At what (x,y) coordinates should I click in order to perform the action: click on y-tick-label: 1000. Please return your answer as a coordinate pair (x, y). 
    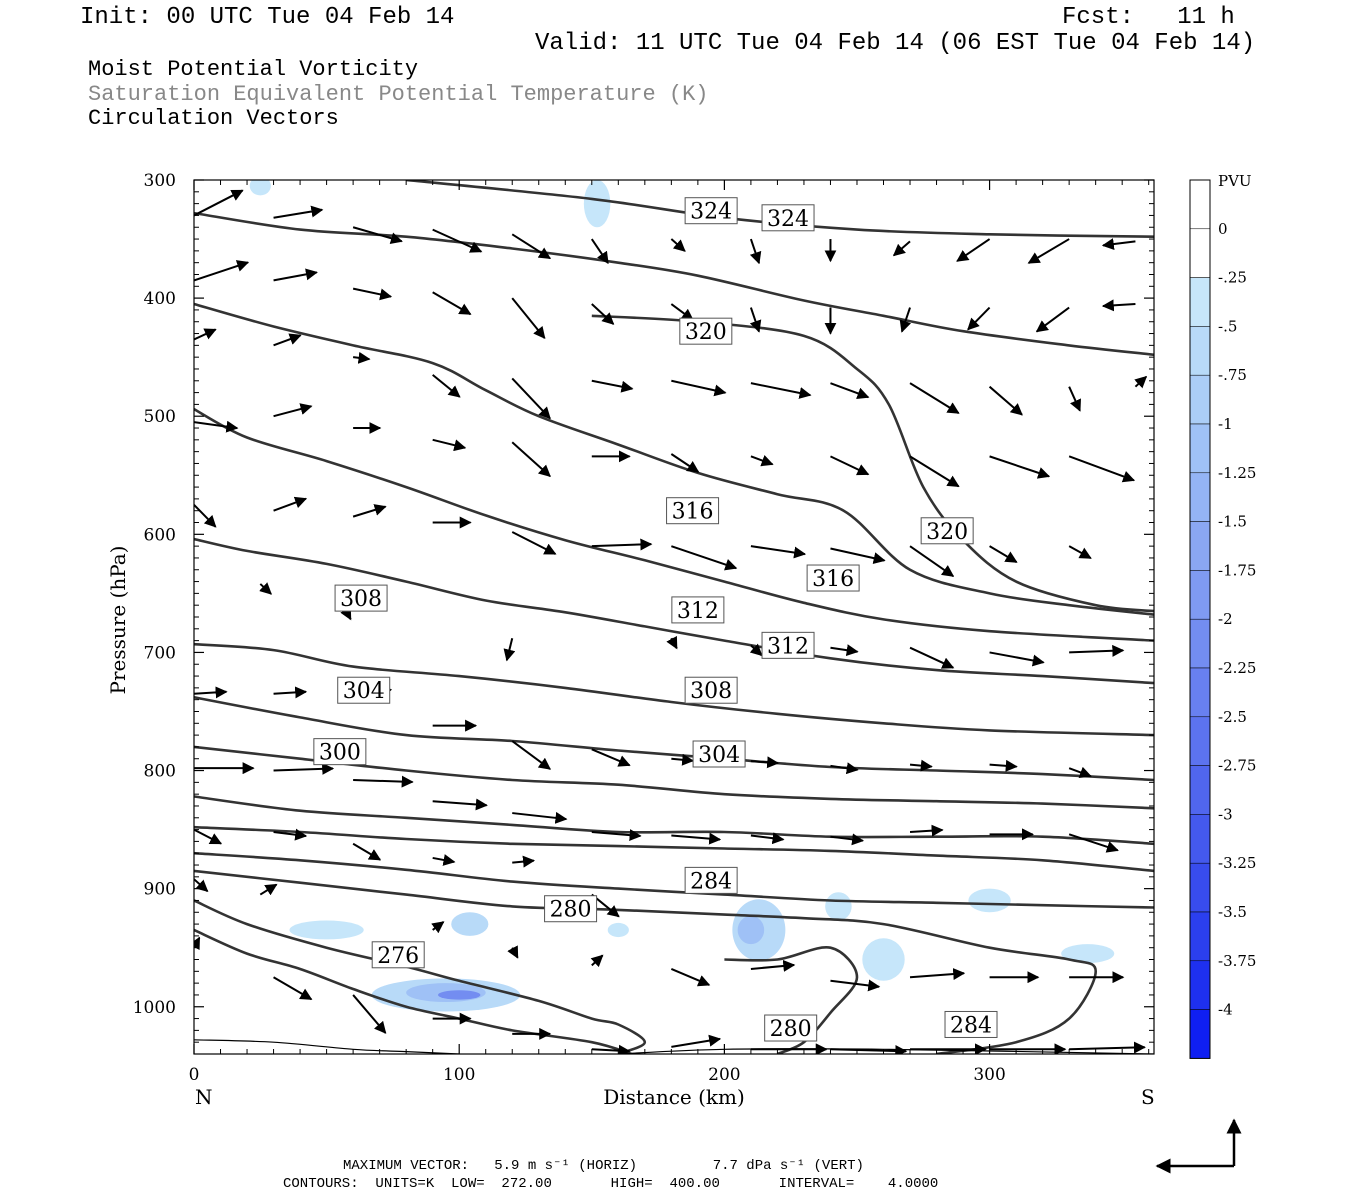
    Looking at the image, I should click on (154, 1008).